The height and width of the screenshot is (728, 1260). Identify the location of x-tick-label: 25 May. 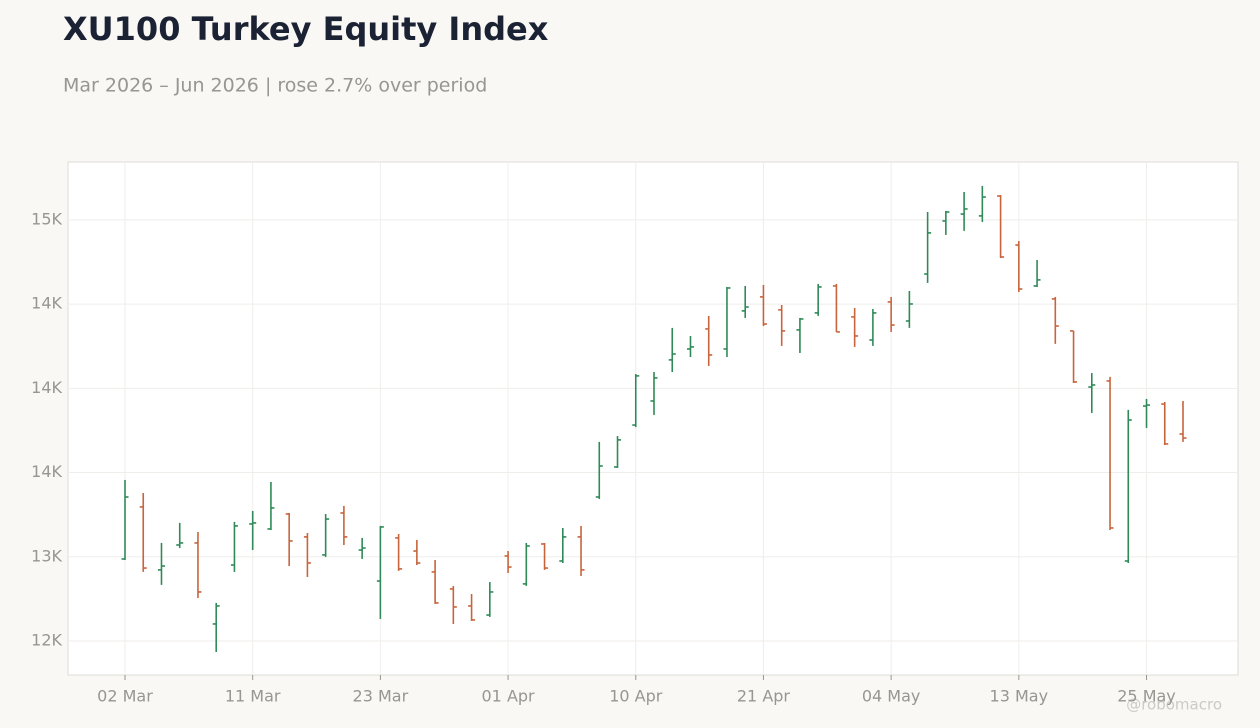
(1146, 696).